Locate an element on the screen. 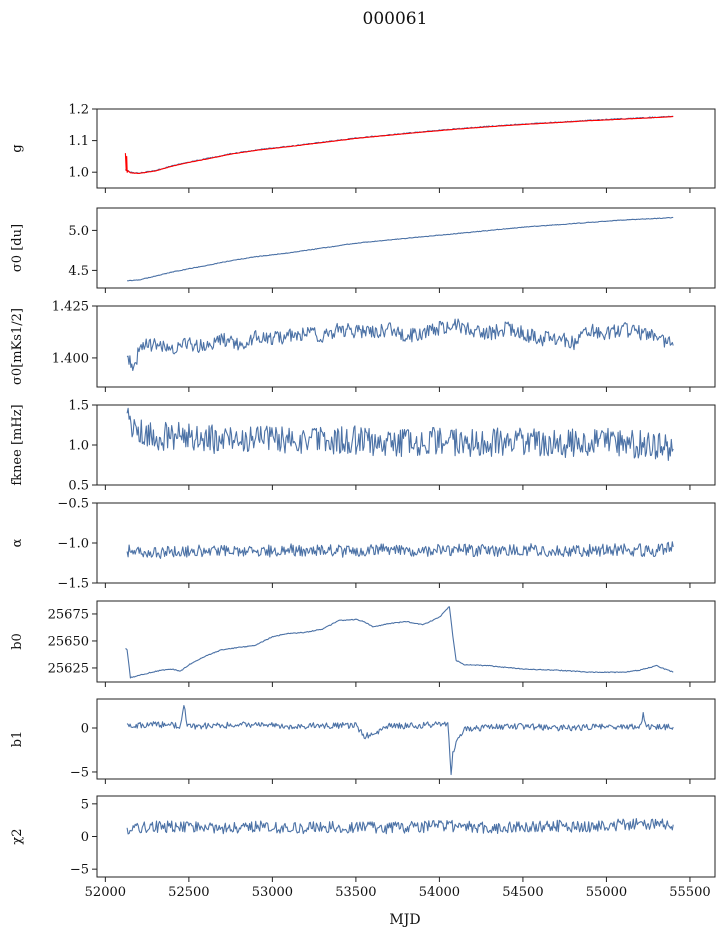  y-axis-label: b1 is located at coordinates (17, 739).